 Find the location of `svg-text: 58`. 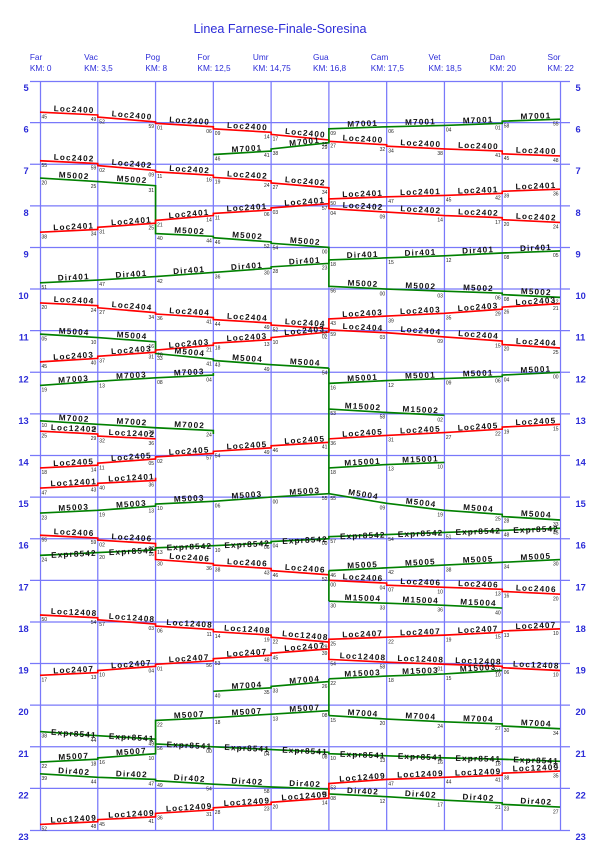

svg-text: 58 is located at coordinates (267, 792).